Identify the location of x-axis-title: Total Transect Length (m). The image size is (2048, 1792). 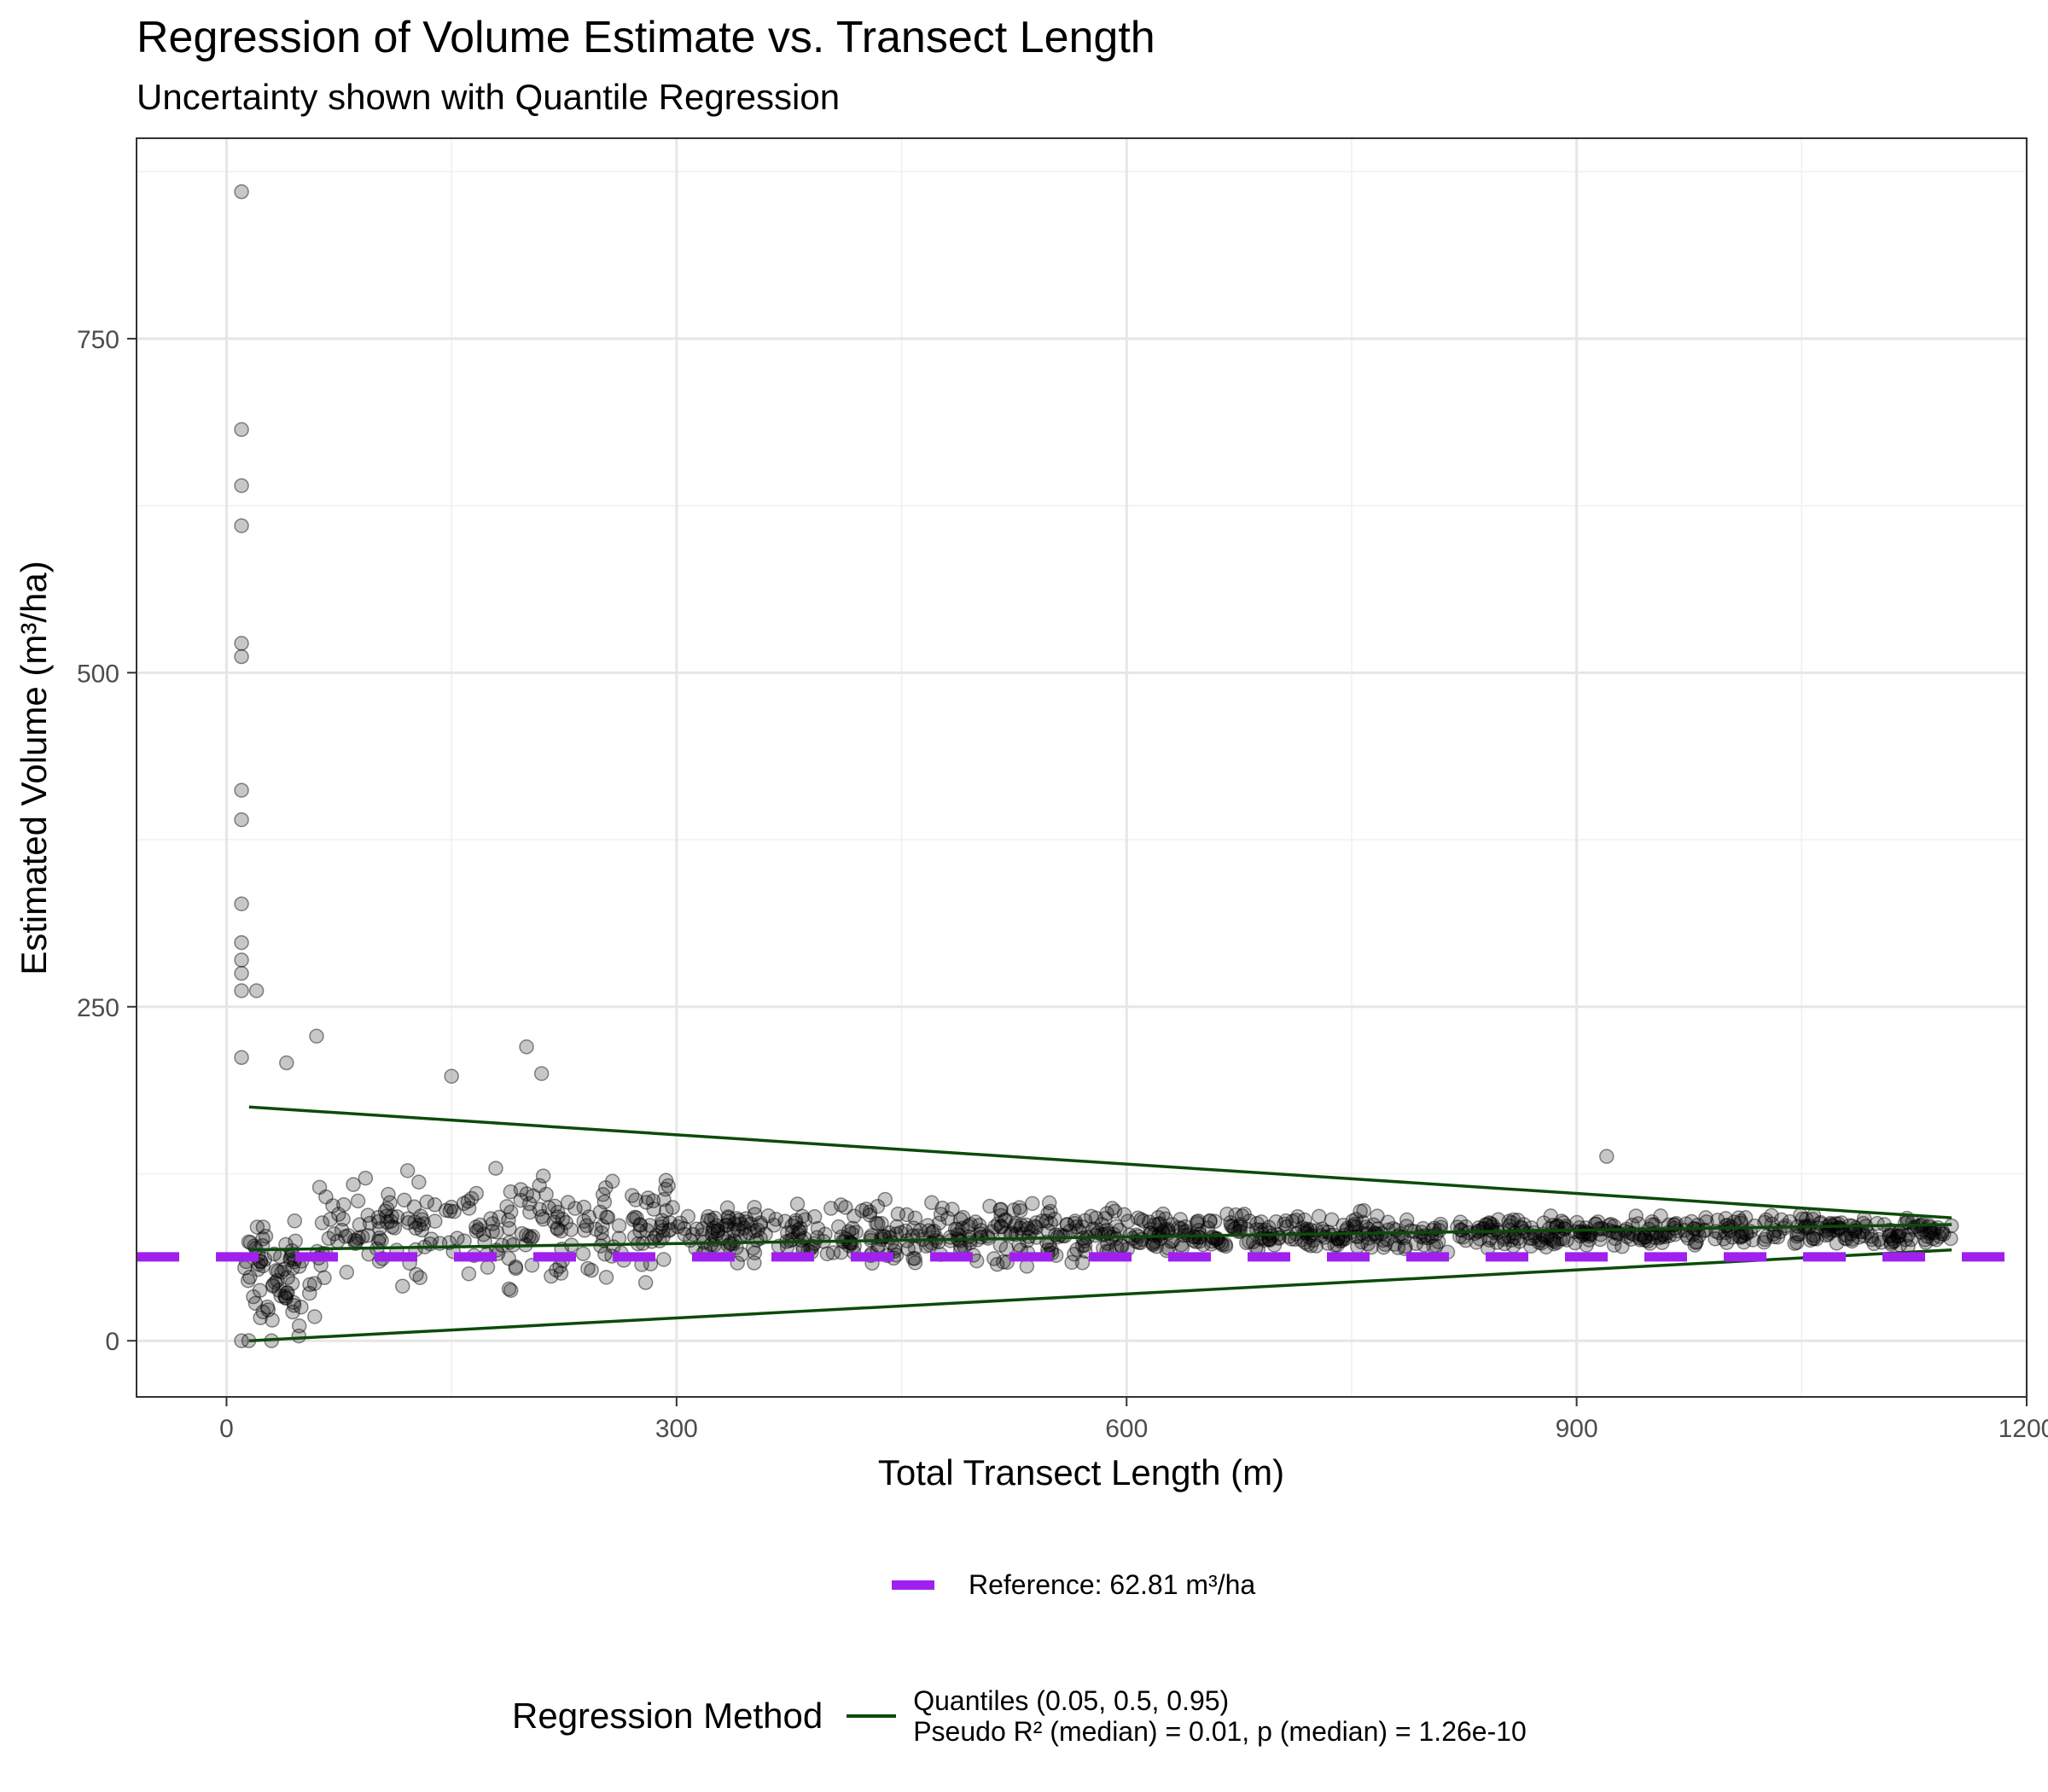
(1081, 1472).